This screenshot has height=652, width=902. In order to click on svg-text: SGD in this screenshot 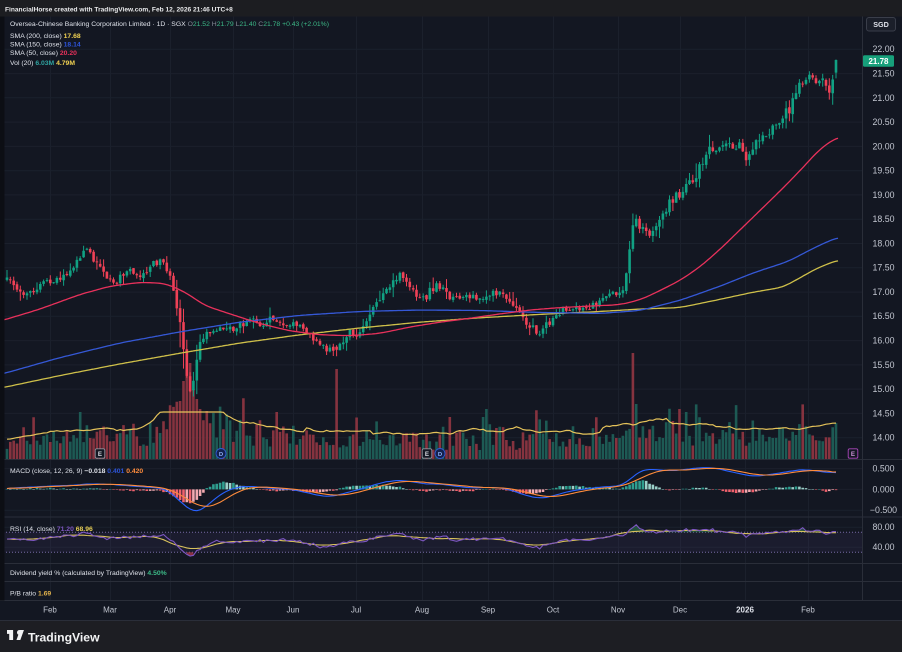, I will do `click(881, 24)`.